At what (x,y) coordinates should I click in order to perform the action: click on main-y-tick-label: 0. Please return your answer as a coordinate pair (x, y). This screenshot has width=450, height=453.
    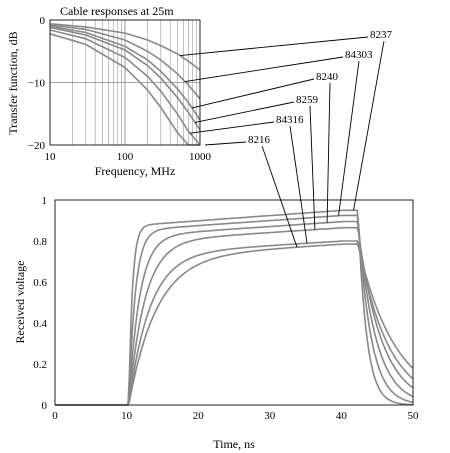
    Looking at the image, I should click on (45, 406).